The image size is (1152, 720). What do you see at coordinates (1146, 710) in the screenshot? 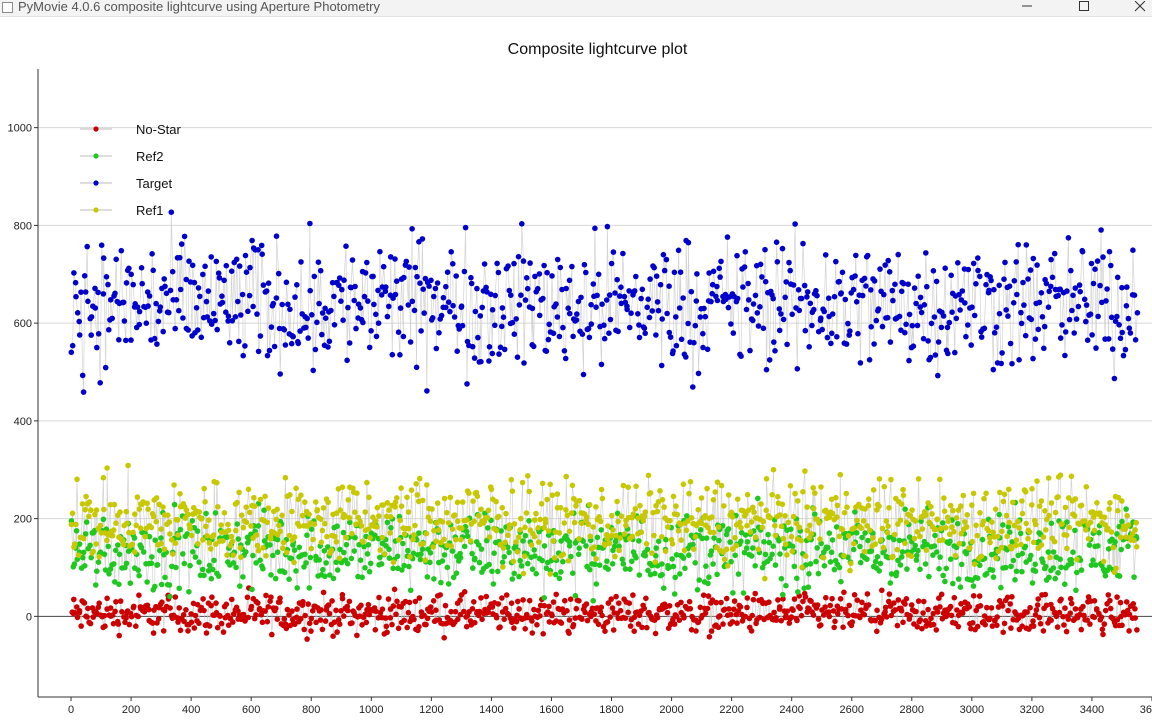
I see `x-tick-label: 3600` at bounding box center [1146, 710].